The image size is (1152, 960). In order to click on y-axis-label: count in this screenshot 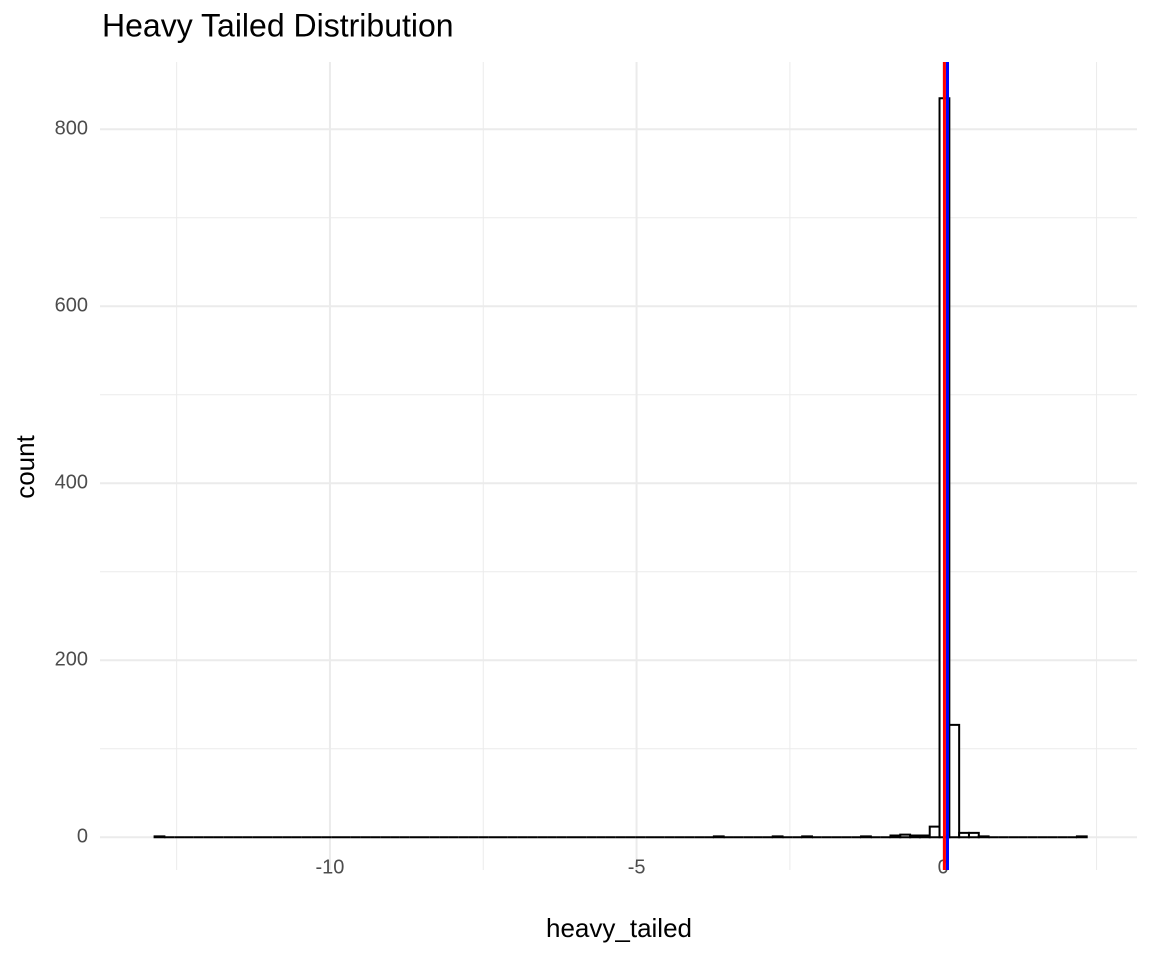, I will do `click(25, 466)`.